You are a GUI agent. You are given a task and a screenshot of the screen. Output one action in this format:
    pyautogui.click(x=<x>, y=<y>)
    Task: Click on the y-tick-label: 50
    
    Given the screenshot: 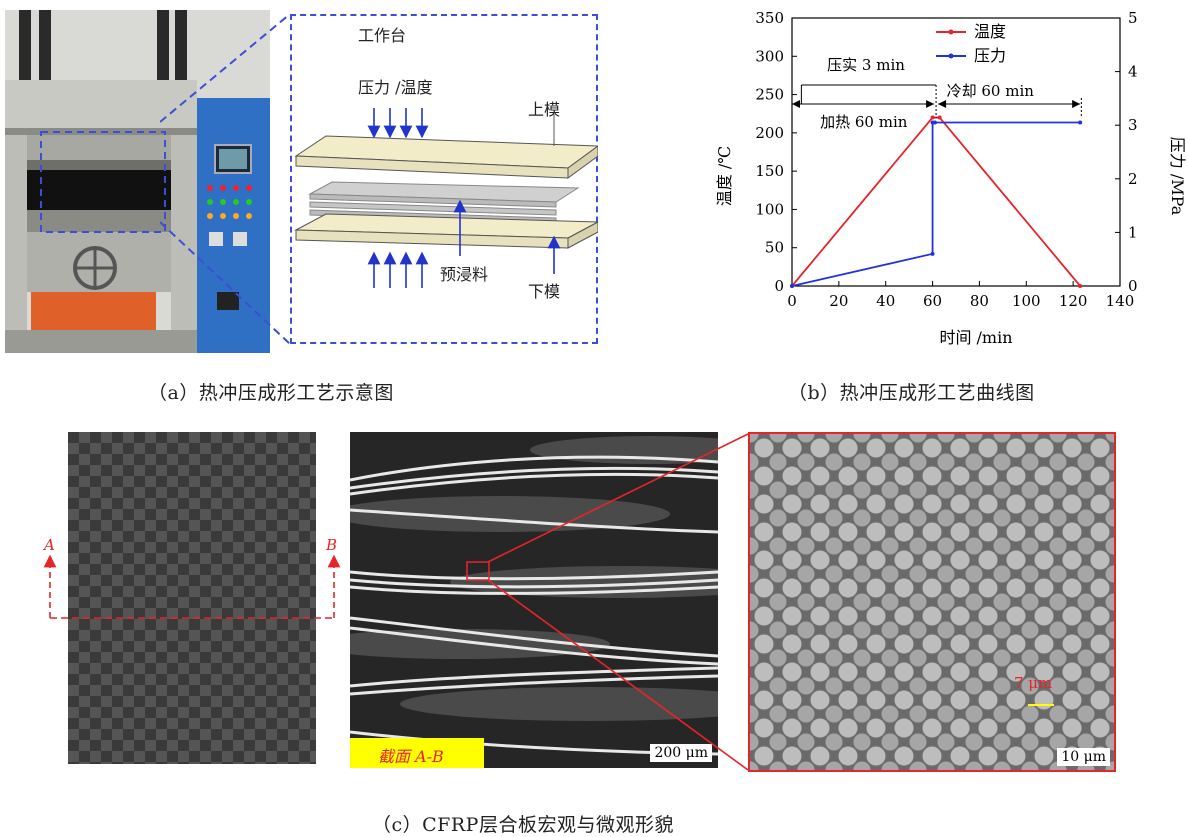 What is the action you would take?
    pyautogui.click(x=774, y=248)
    